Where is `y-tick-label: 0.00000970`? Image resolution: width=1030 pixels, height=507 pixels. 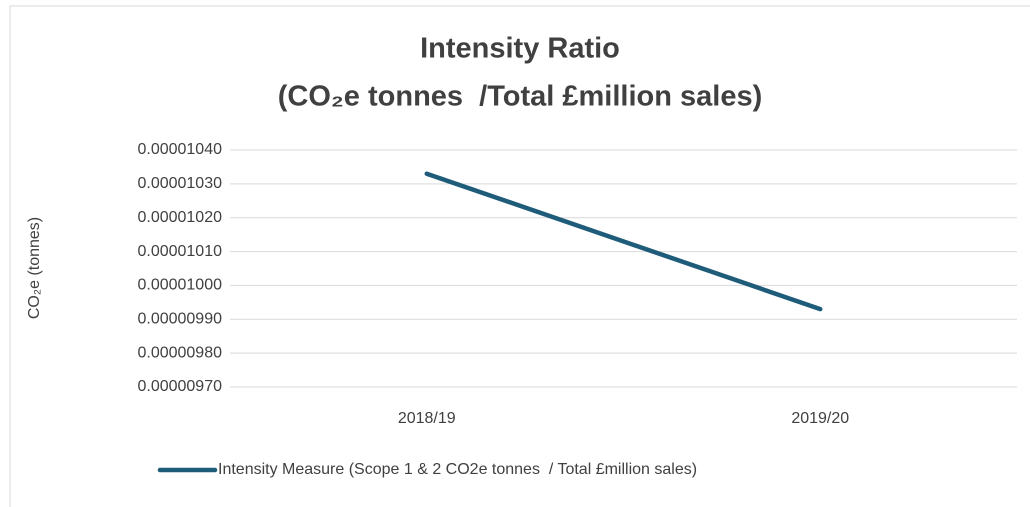
y-tick-label: 0.00000970 is located at coordinates (179, 386).